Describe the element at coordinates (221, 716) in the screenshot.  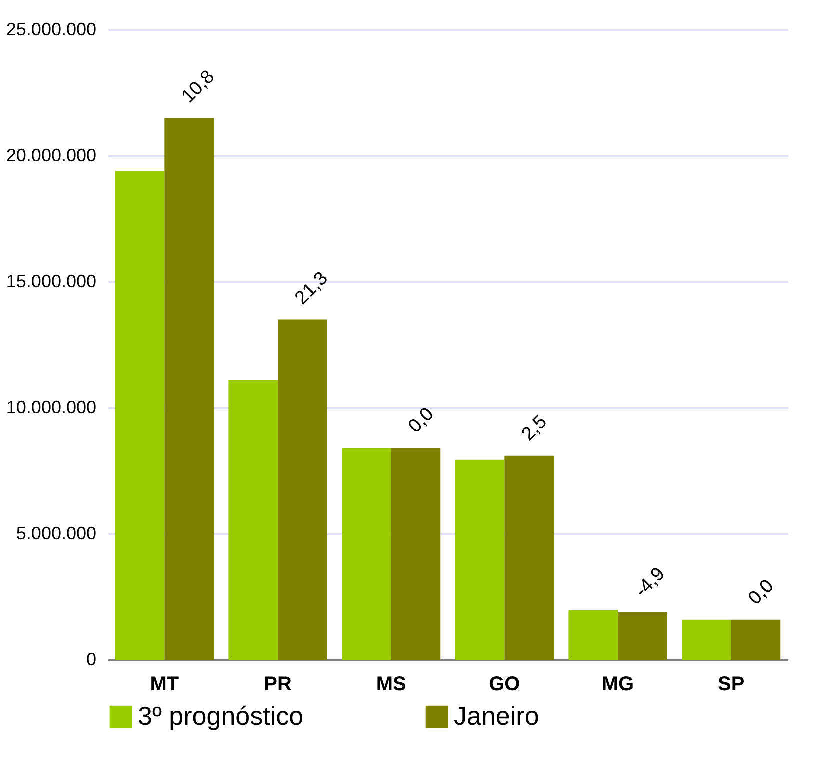
I see `legend-label: 3º prognóstico` at that location.